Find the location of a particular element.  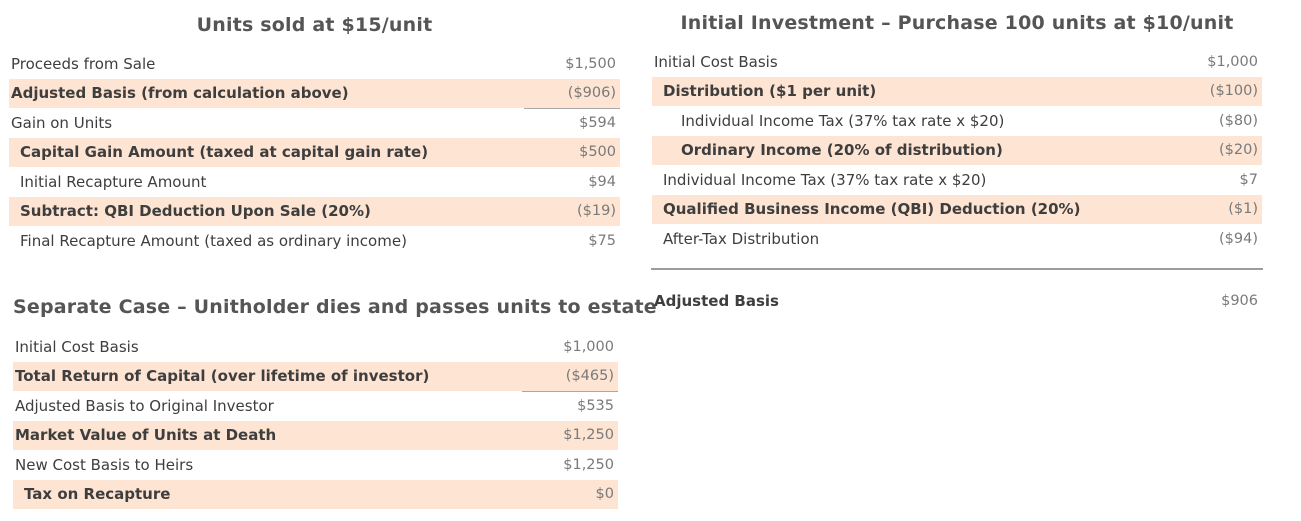

row-label: New Cost Basis to Heirs is located at coordinates (104, 464).